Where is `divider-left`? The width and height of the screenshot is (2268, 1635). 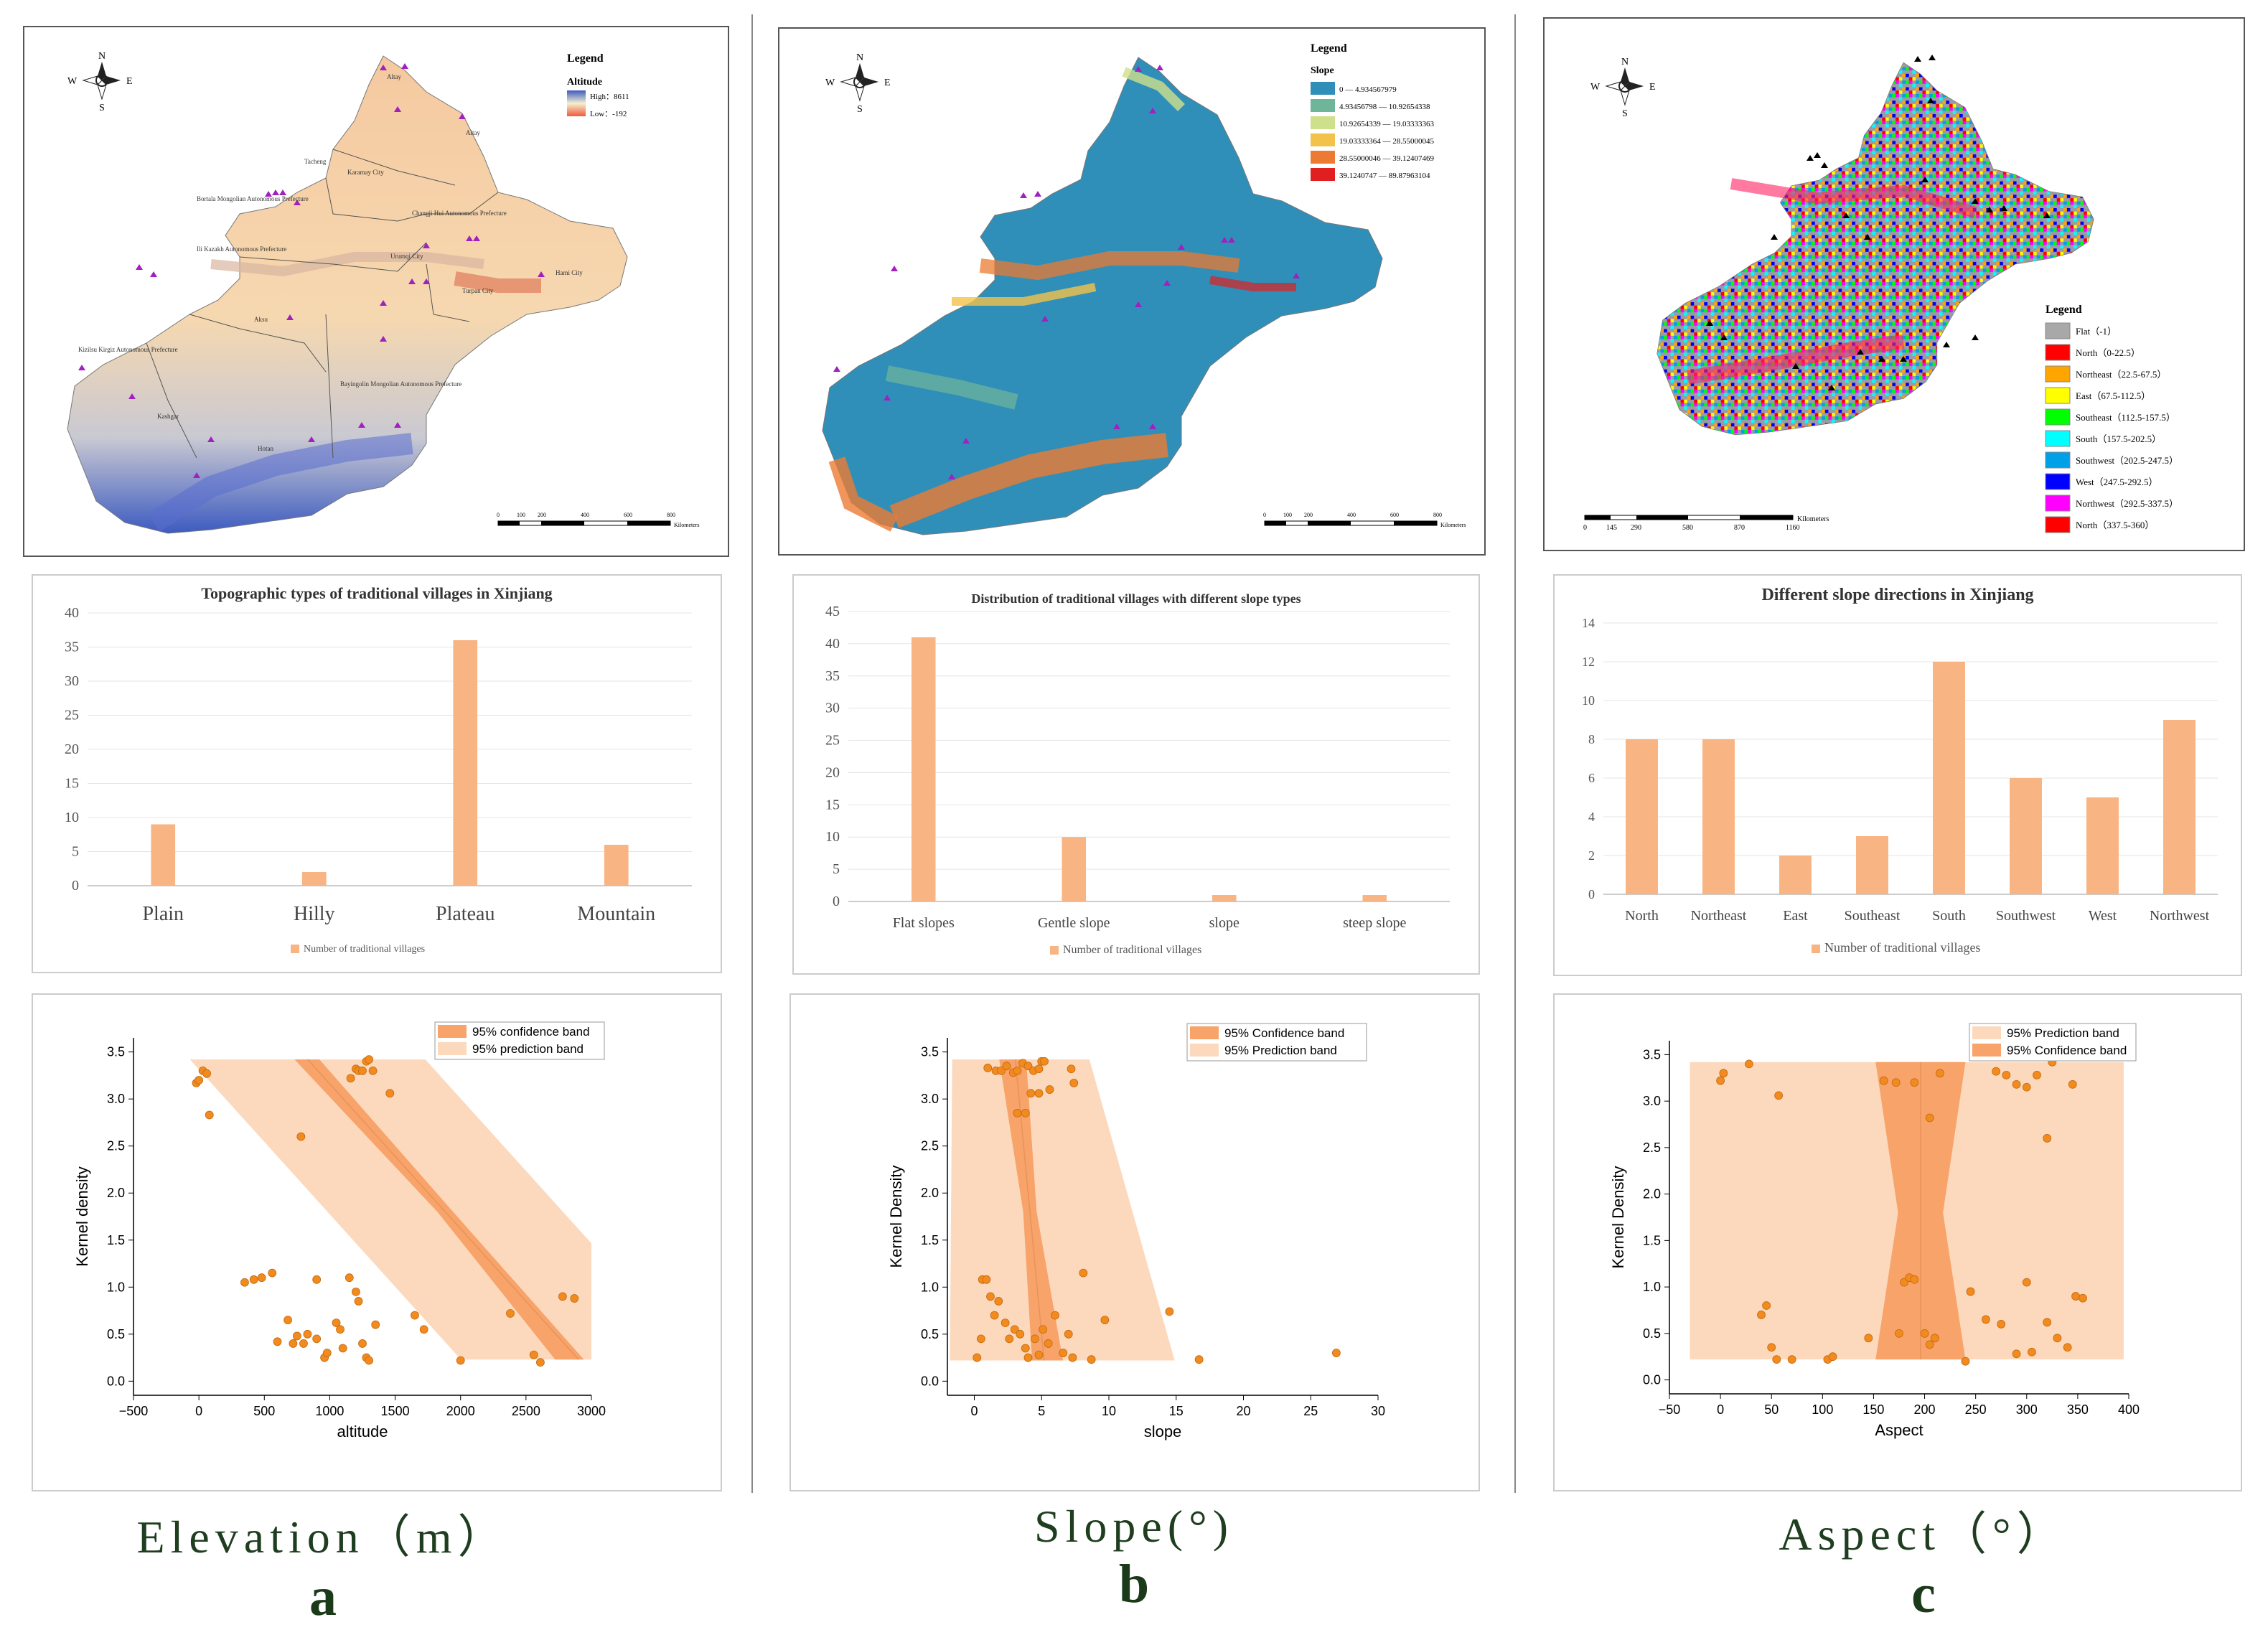
divider-left is located at coordinates (752, 753).